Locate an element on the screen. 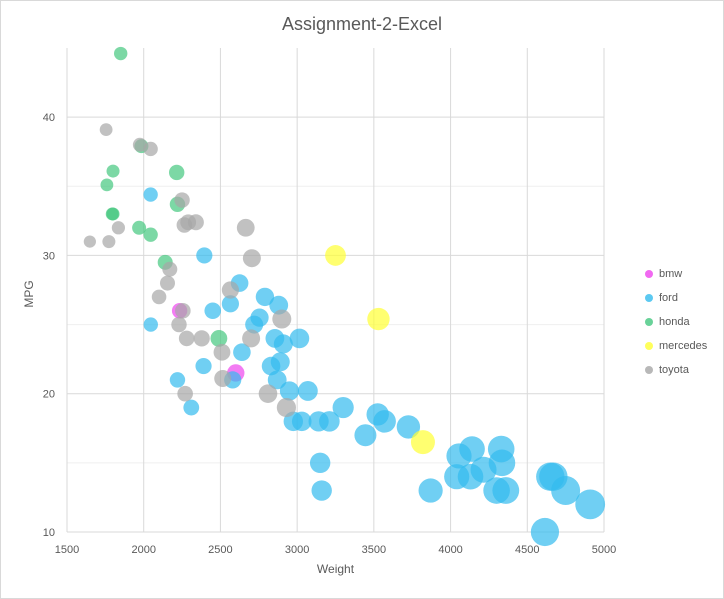 This screenshot has height=599, width=724. x-tick-label: 4500 is located at coordinates (527, 550).